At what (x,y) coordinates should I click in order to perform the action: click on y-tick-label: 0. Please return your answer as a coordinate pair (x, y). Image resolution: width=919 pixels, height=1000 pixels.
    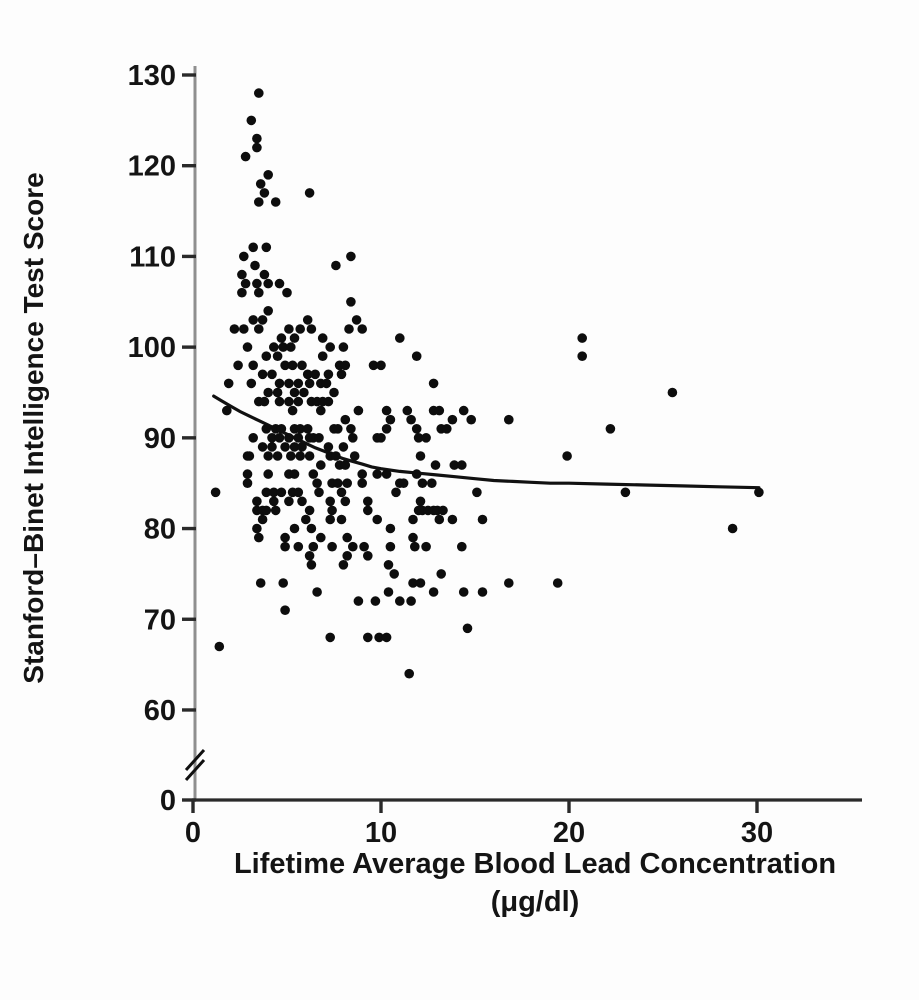
    Looking at the image, I should click on (168, 801).